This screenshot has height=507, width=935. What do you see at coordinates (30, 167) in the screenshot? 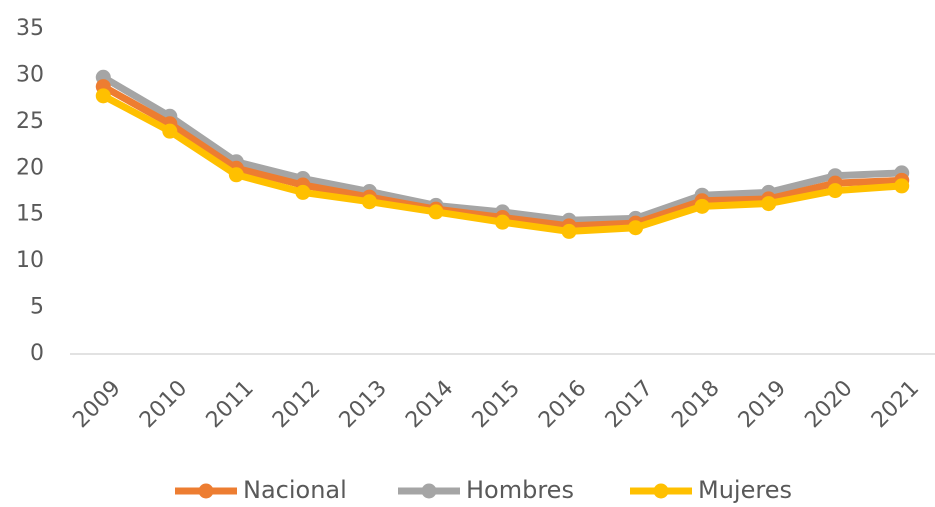
I see `y-tick-label: 20` at bounding box center [30, 167].